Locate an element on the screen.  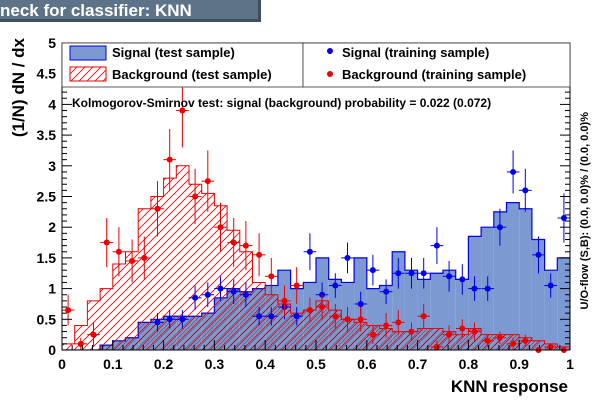
y-tick-label: 1.5 is located at coordinates (47, 258).